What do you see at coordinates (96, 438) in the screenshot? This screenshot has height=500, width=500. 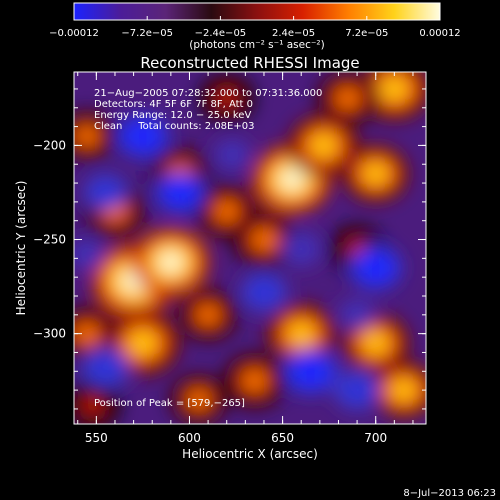 I see `x-tick-label: 550` at bounding box center [96, 438].